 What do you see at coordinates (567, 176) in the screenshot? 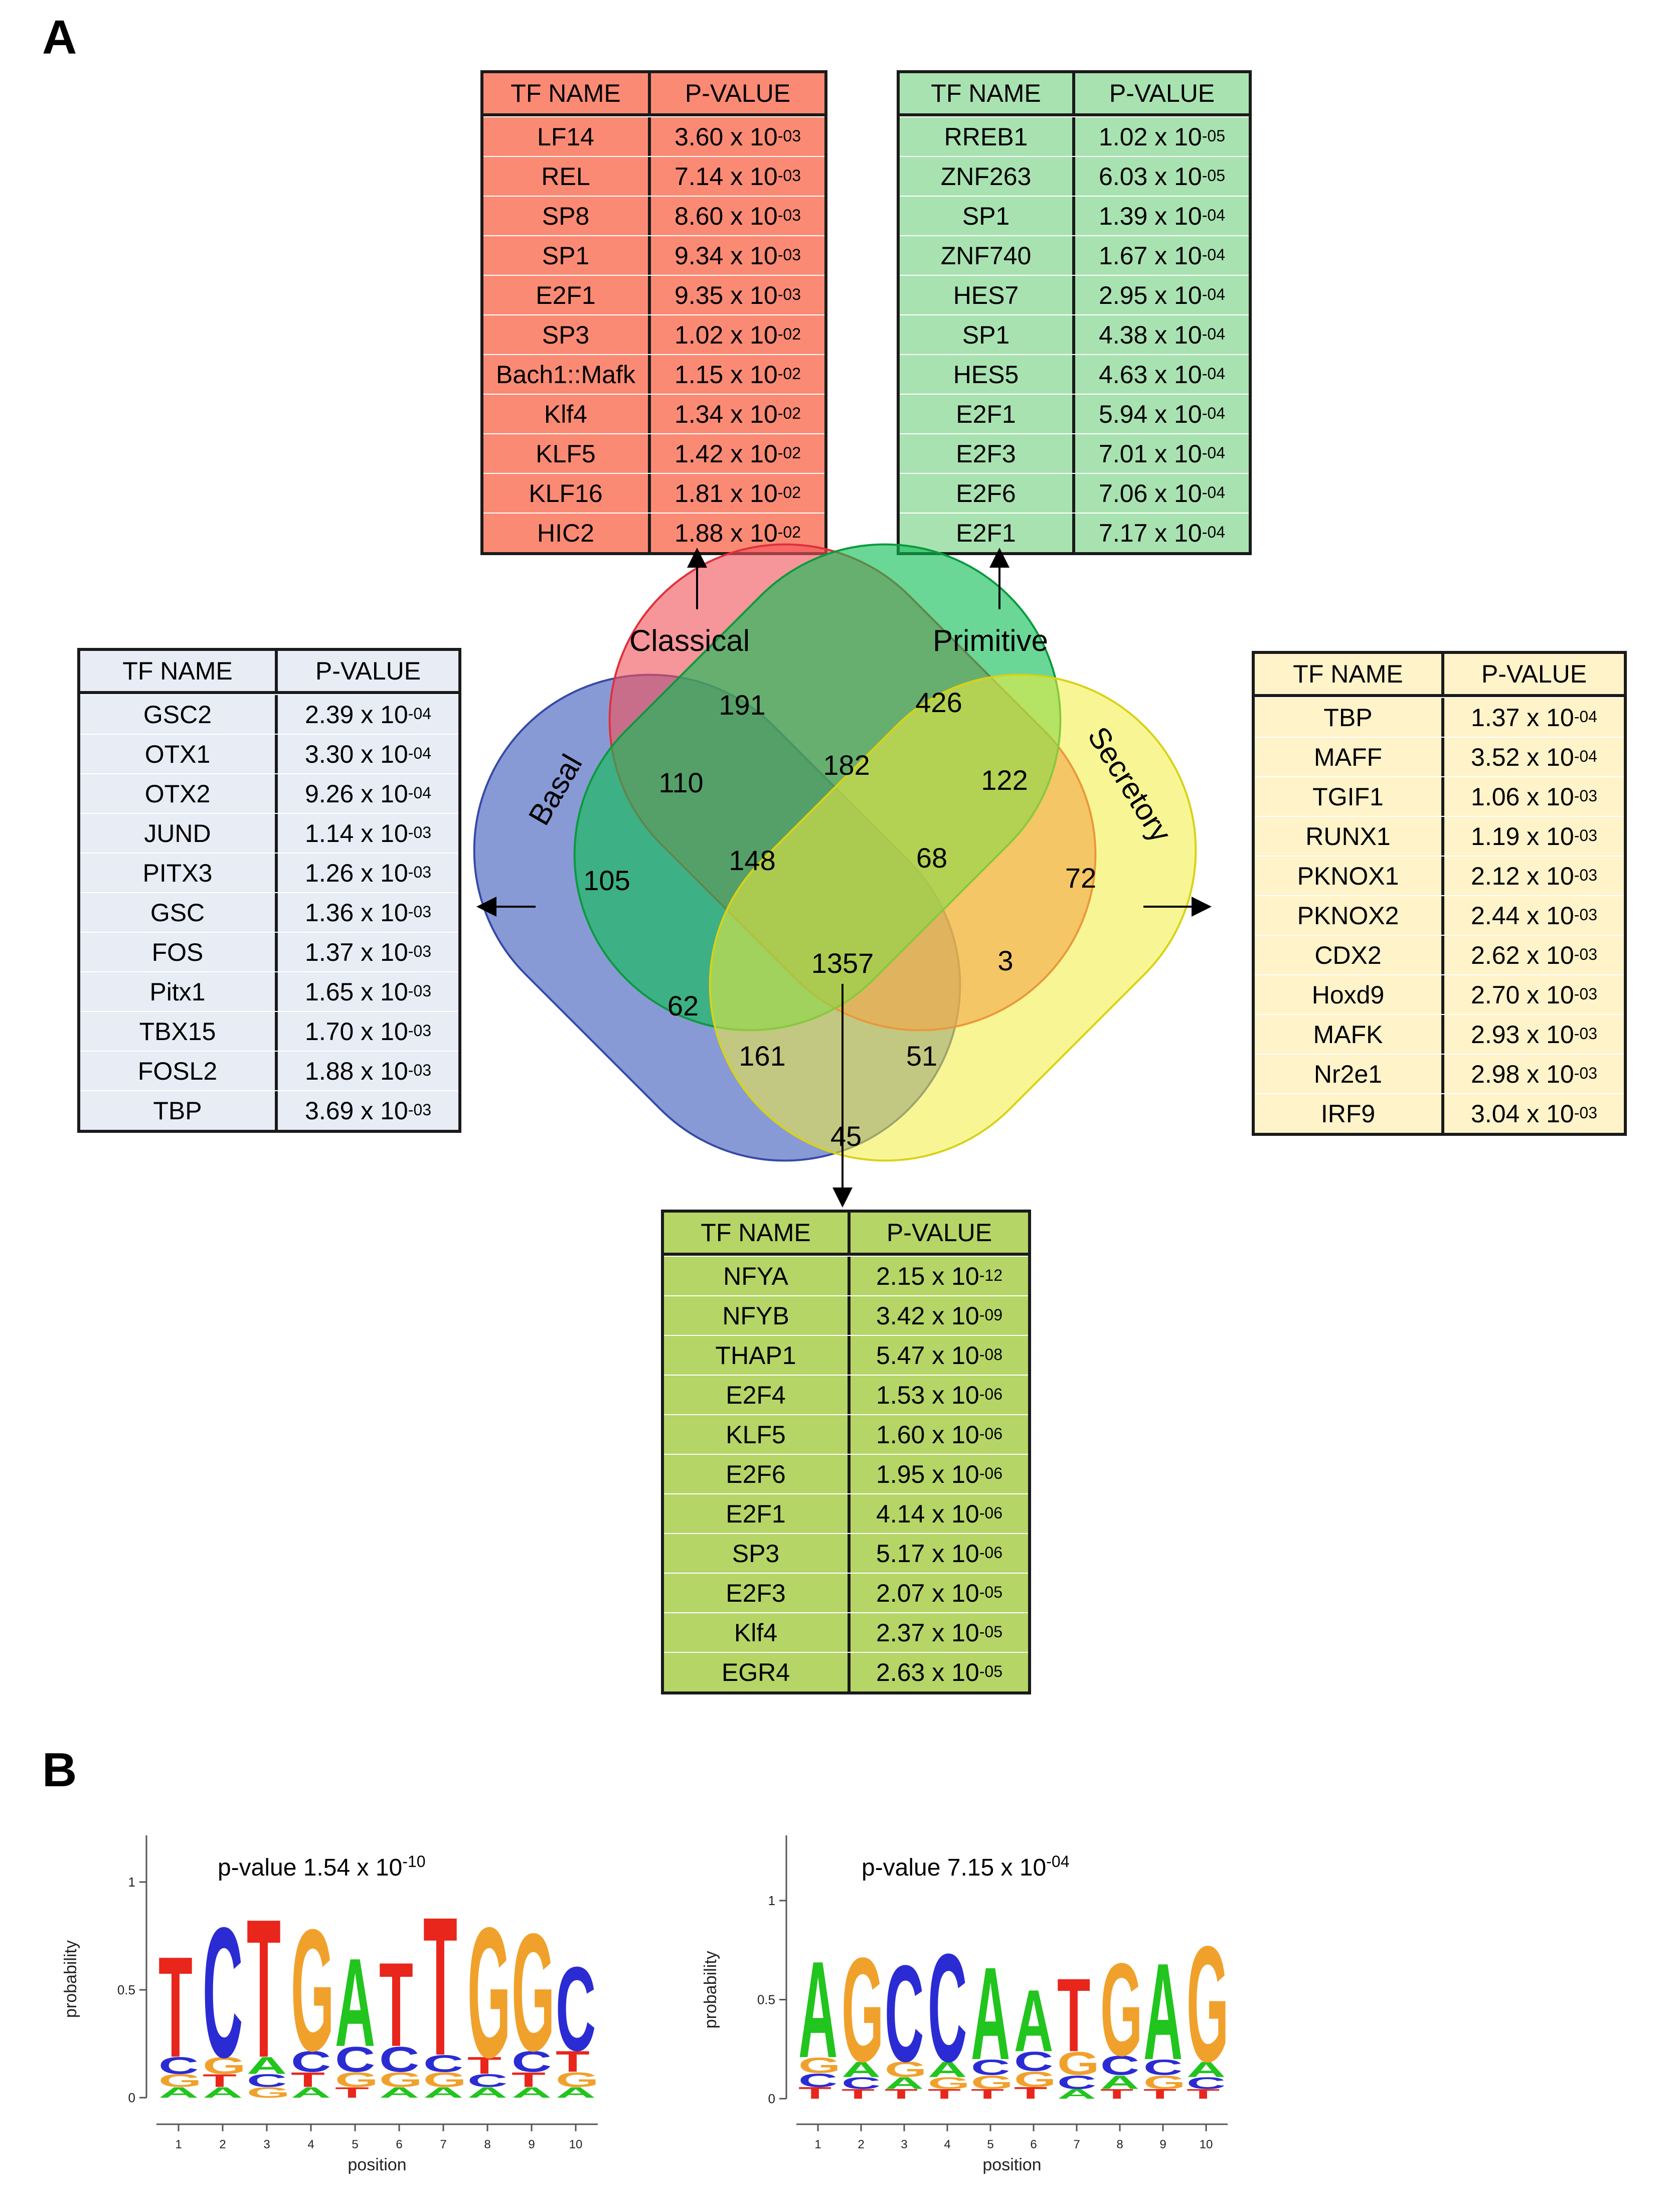
I see `tf-name-cell: REL` at bounding box center [567, 176].